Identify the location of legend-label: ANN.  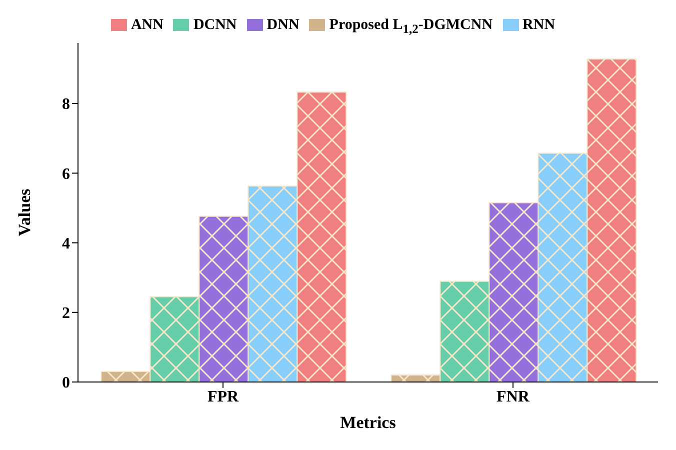
(147, 25).